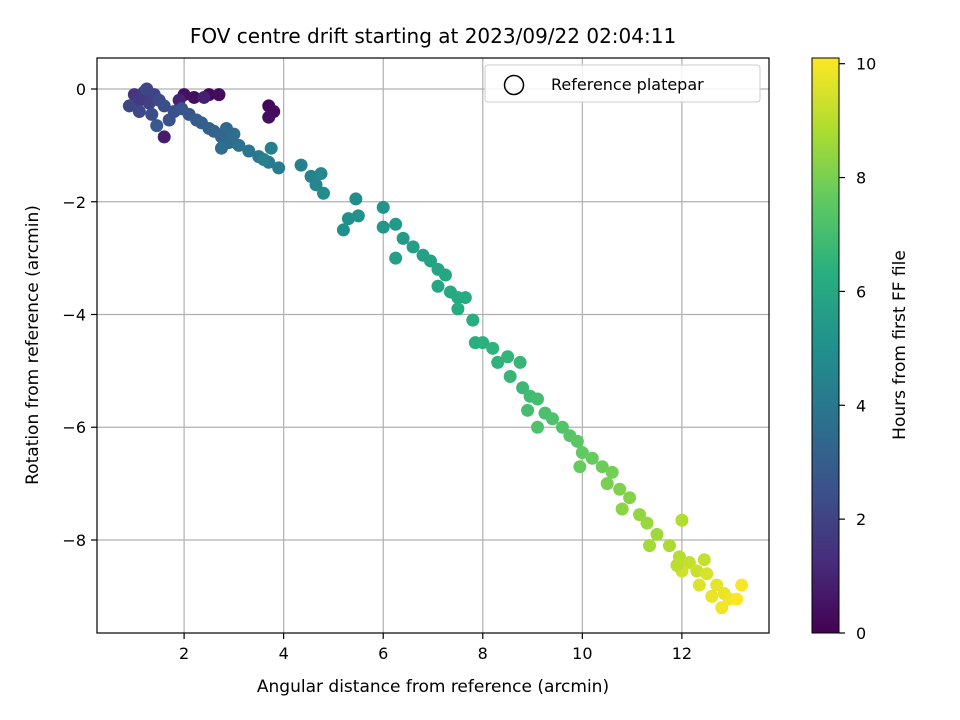  I want to click on colorbar-tick-label: 10, so click(866, 64).